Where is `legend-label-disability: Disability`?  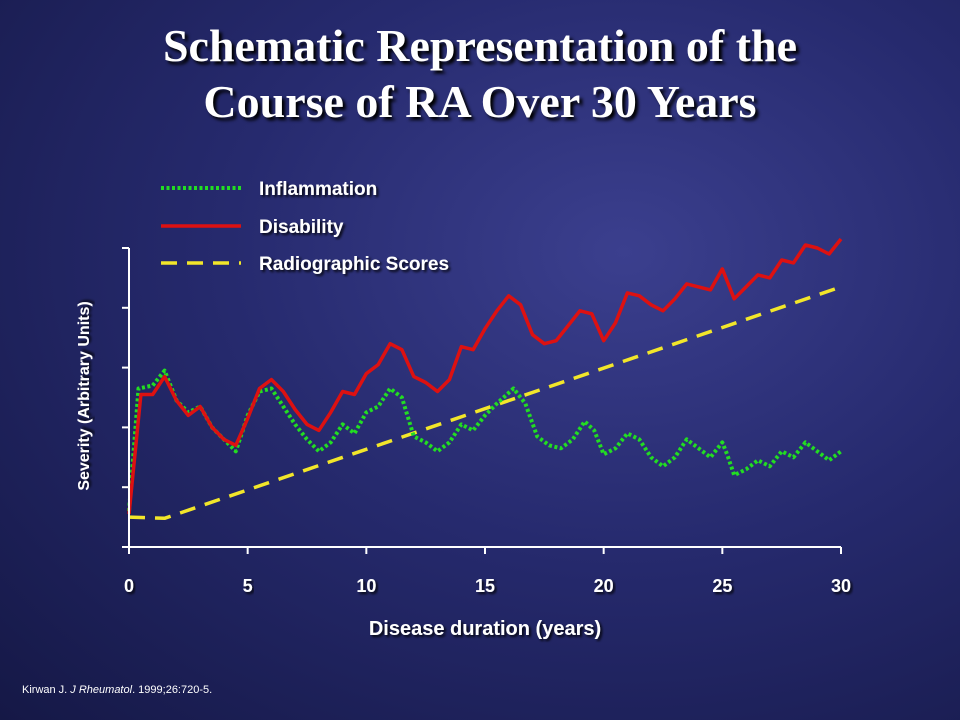 legend-label-disability: Disability is located at coordinates (301, 227).